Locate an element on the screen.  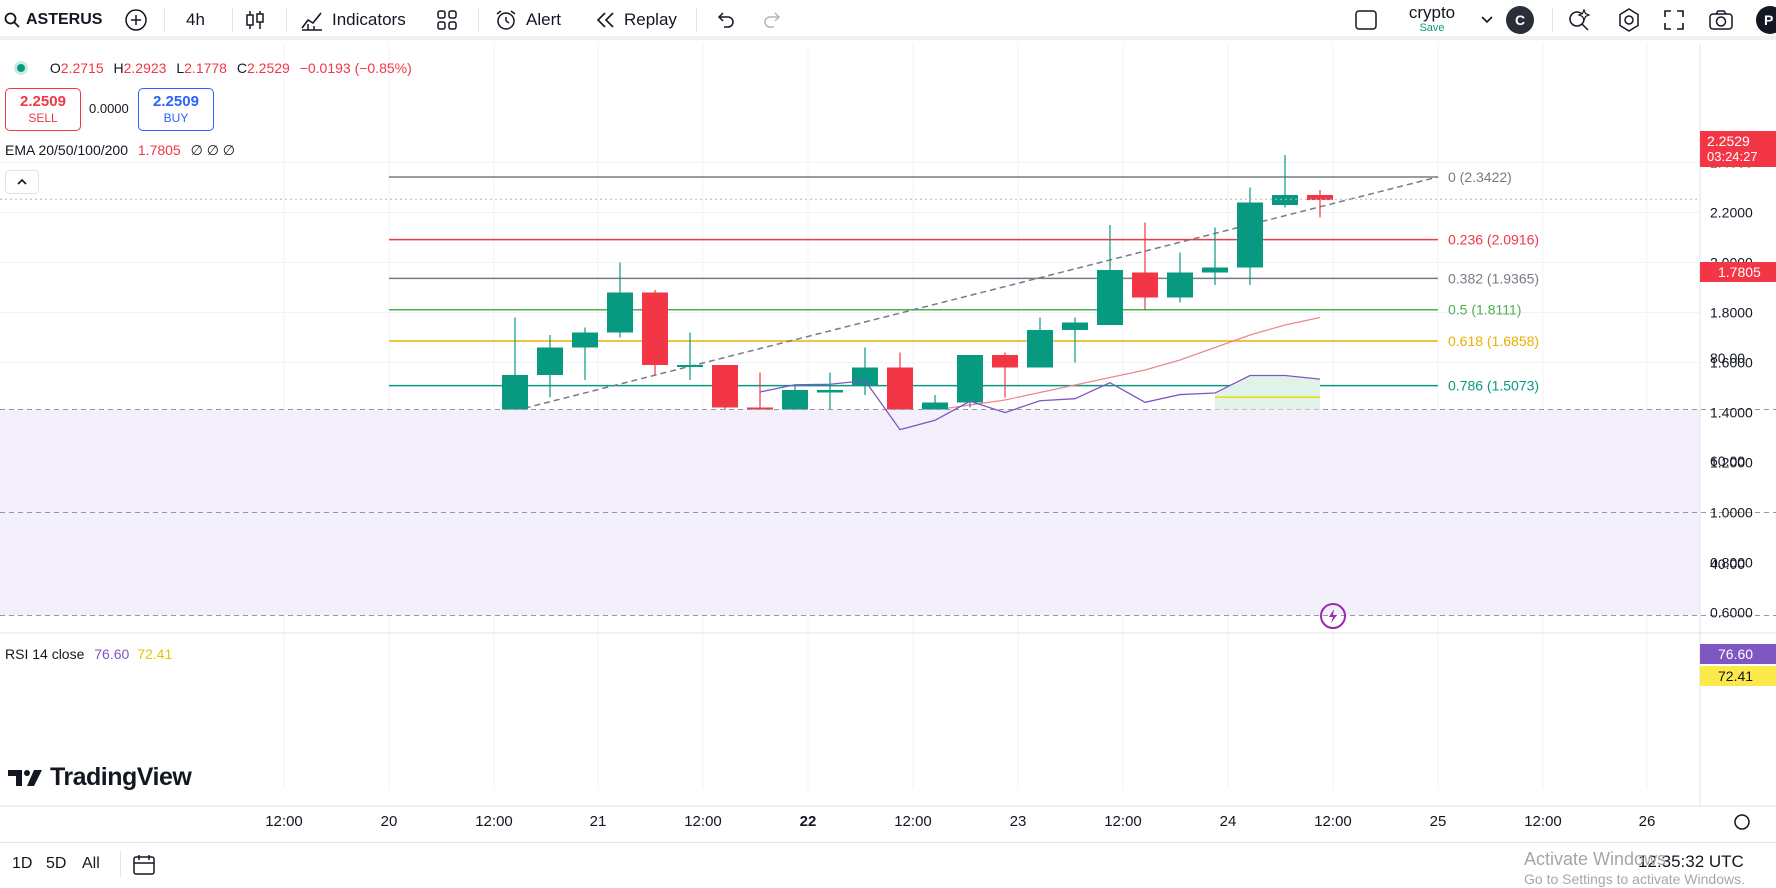
fullscreen-icon is located at coordinates (1674, 20).